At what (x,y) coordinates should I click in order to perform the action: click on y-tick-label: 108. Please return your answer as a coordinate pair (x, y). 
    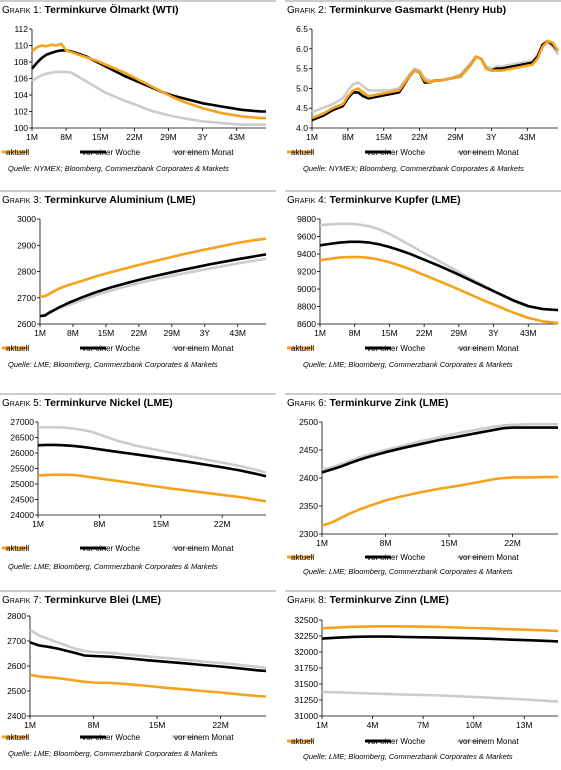
    Looking at the image, I should click on (21, 62).